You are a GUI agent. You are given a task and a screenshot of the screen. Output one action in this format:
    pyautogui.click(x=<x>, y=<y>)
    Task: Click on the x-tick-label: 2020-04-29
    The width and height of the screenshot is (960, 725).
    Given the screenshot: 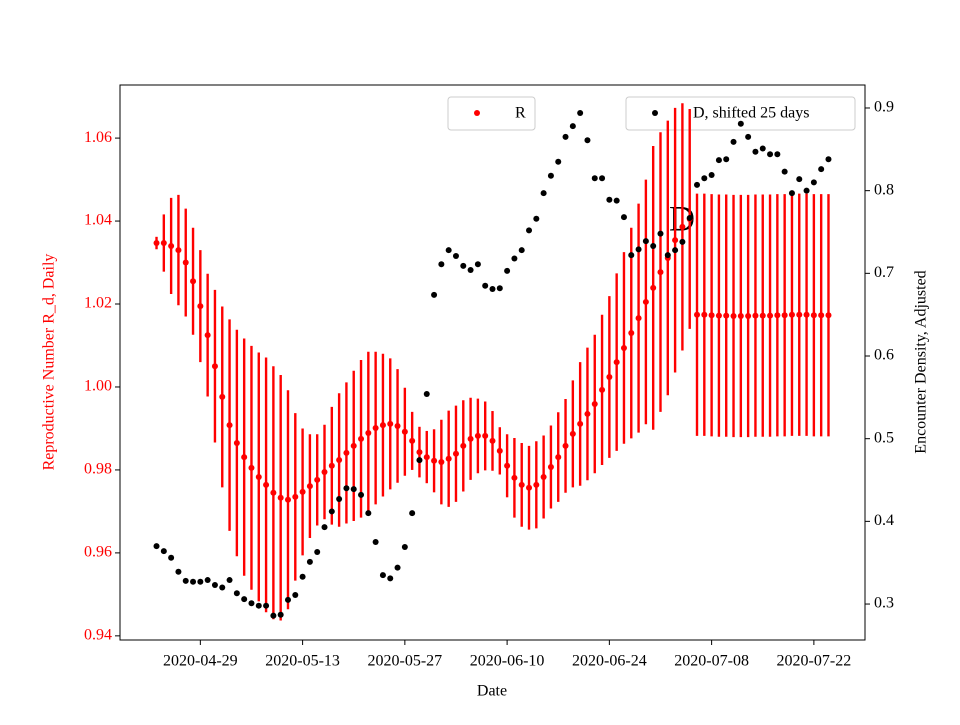 What is the action you would take?
    pyautogui.click(x=200, y=661)
    